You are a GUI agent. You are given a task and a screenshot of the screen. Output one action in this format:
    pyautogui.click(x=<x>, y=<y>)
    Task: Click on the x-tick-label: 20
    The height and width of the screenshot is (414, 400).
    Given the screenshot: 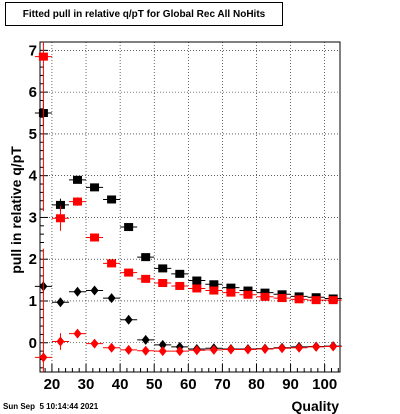 What is the action you would take?
    pyautogui.click(x=52, y=384)
    